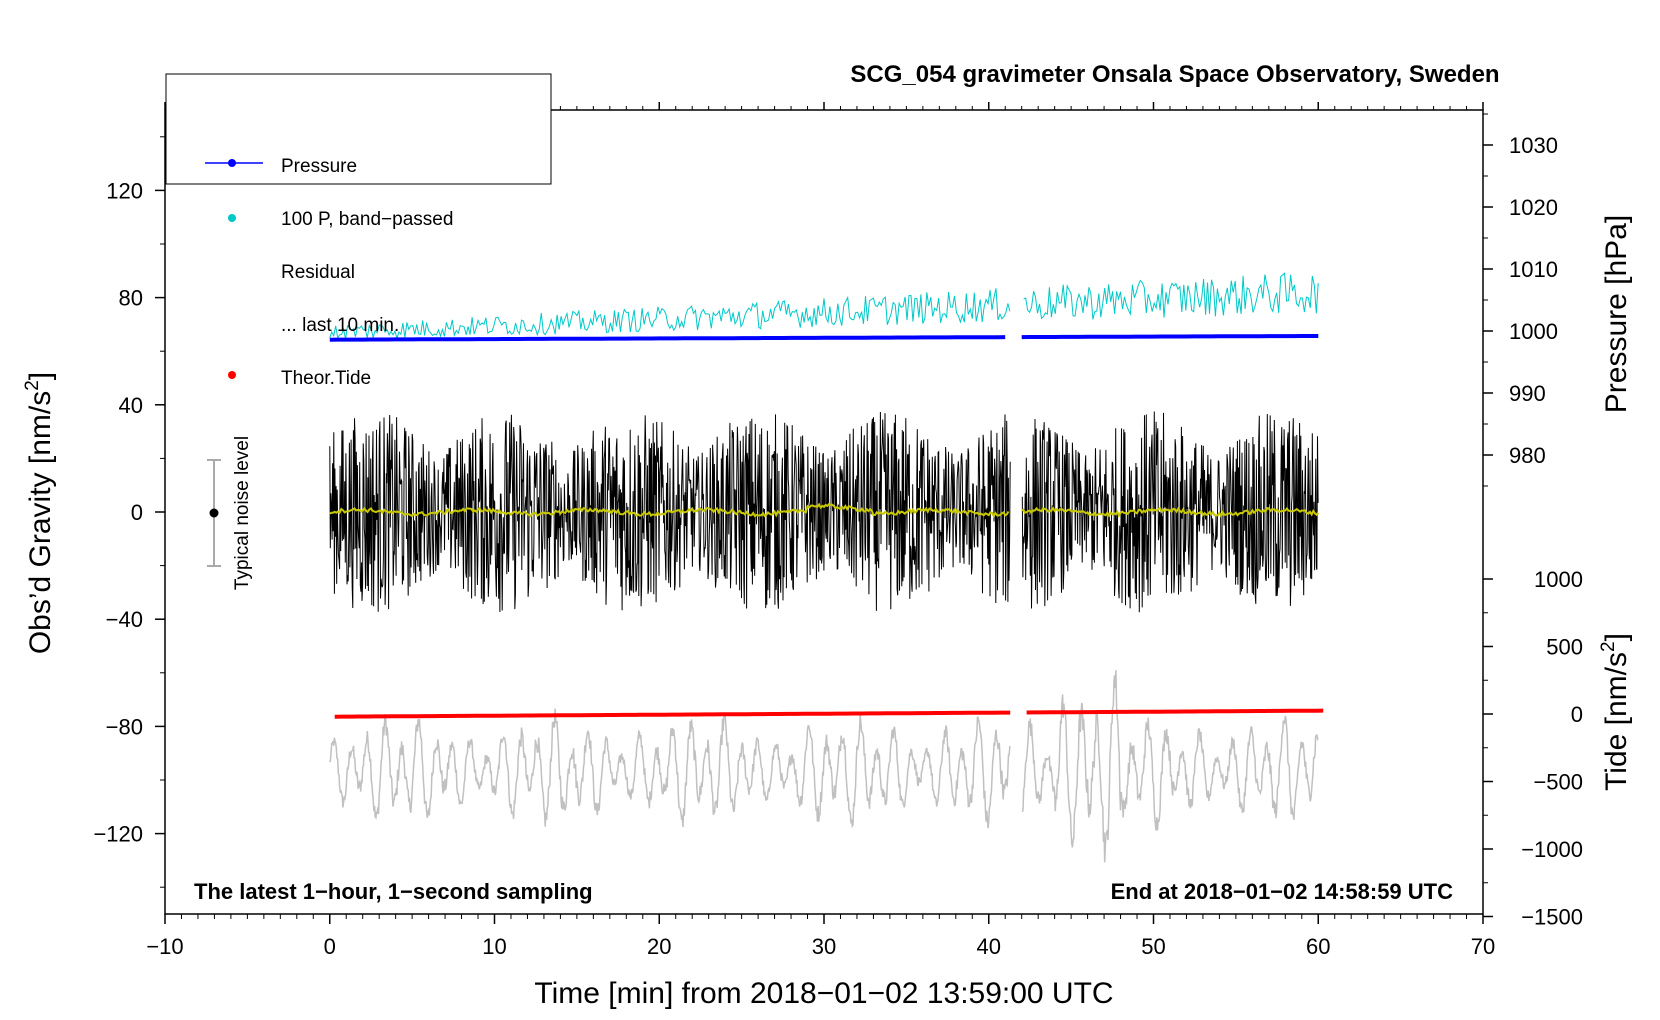  I want to click on series-last-10-min, so click(824, 510).